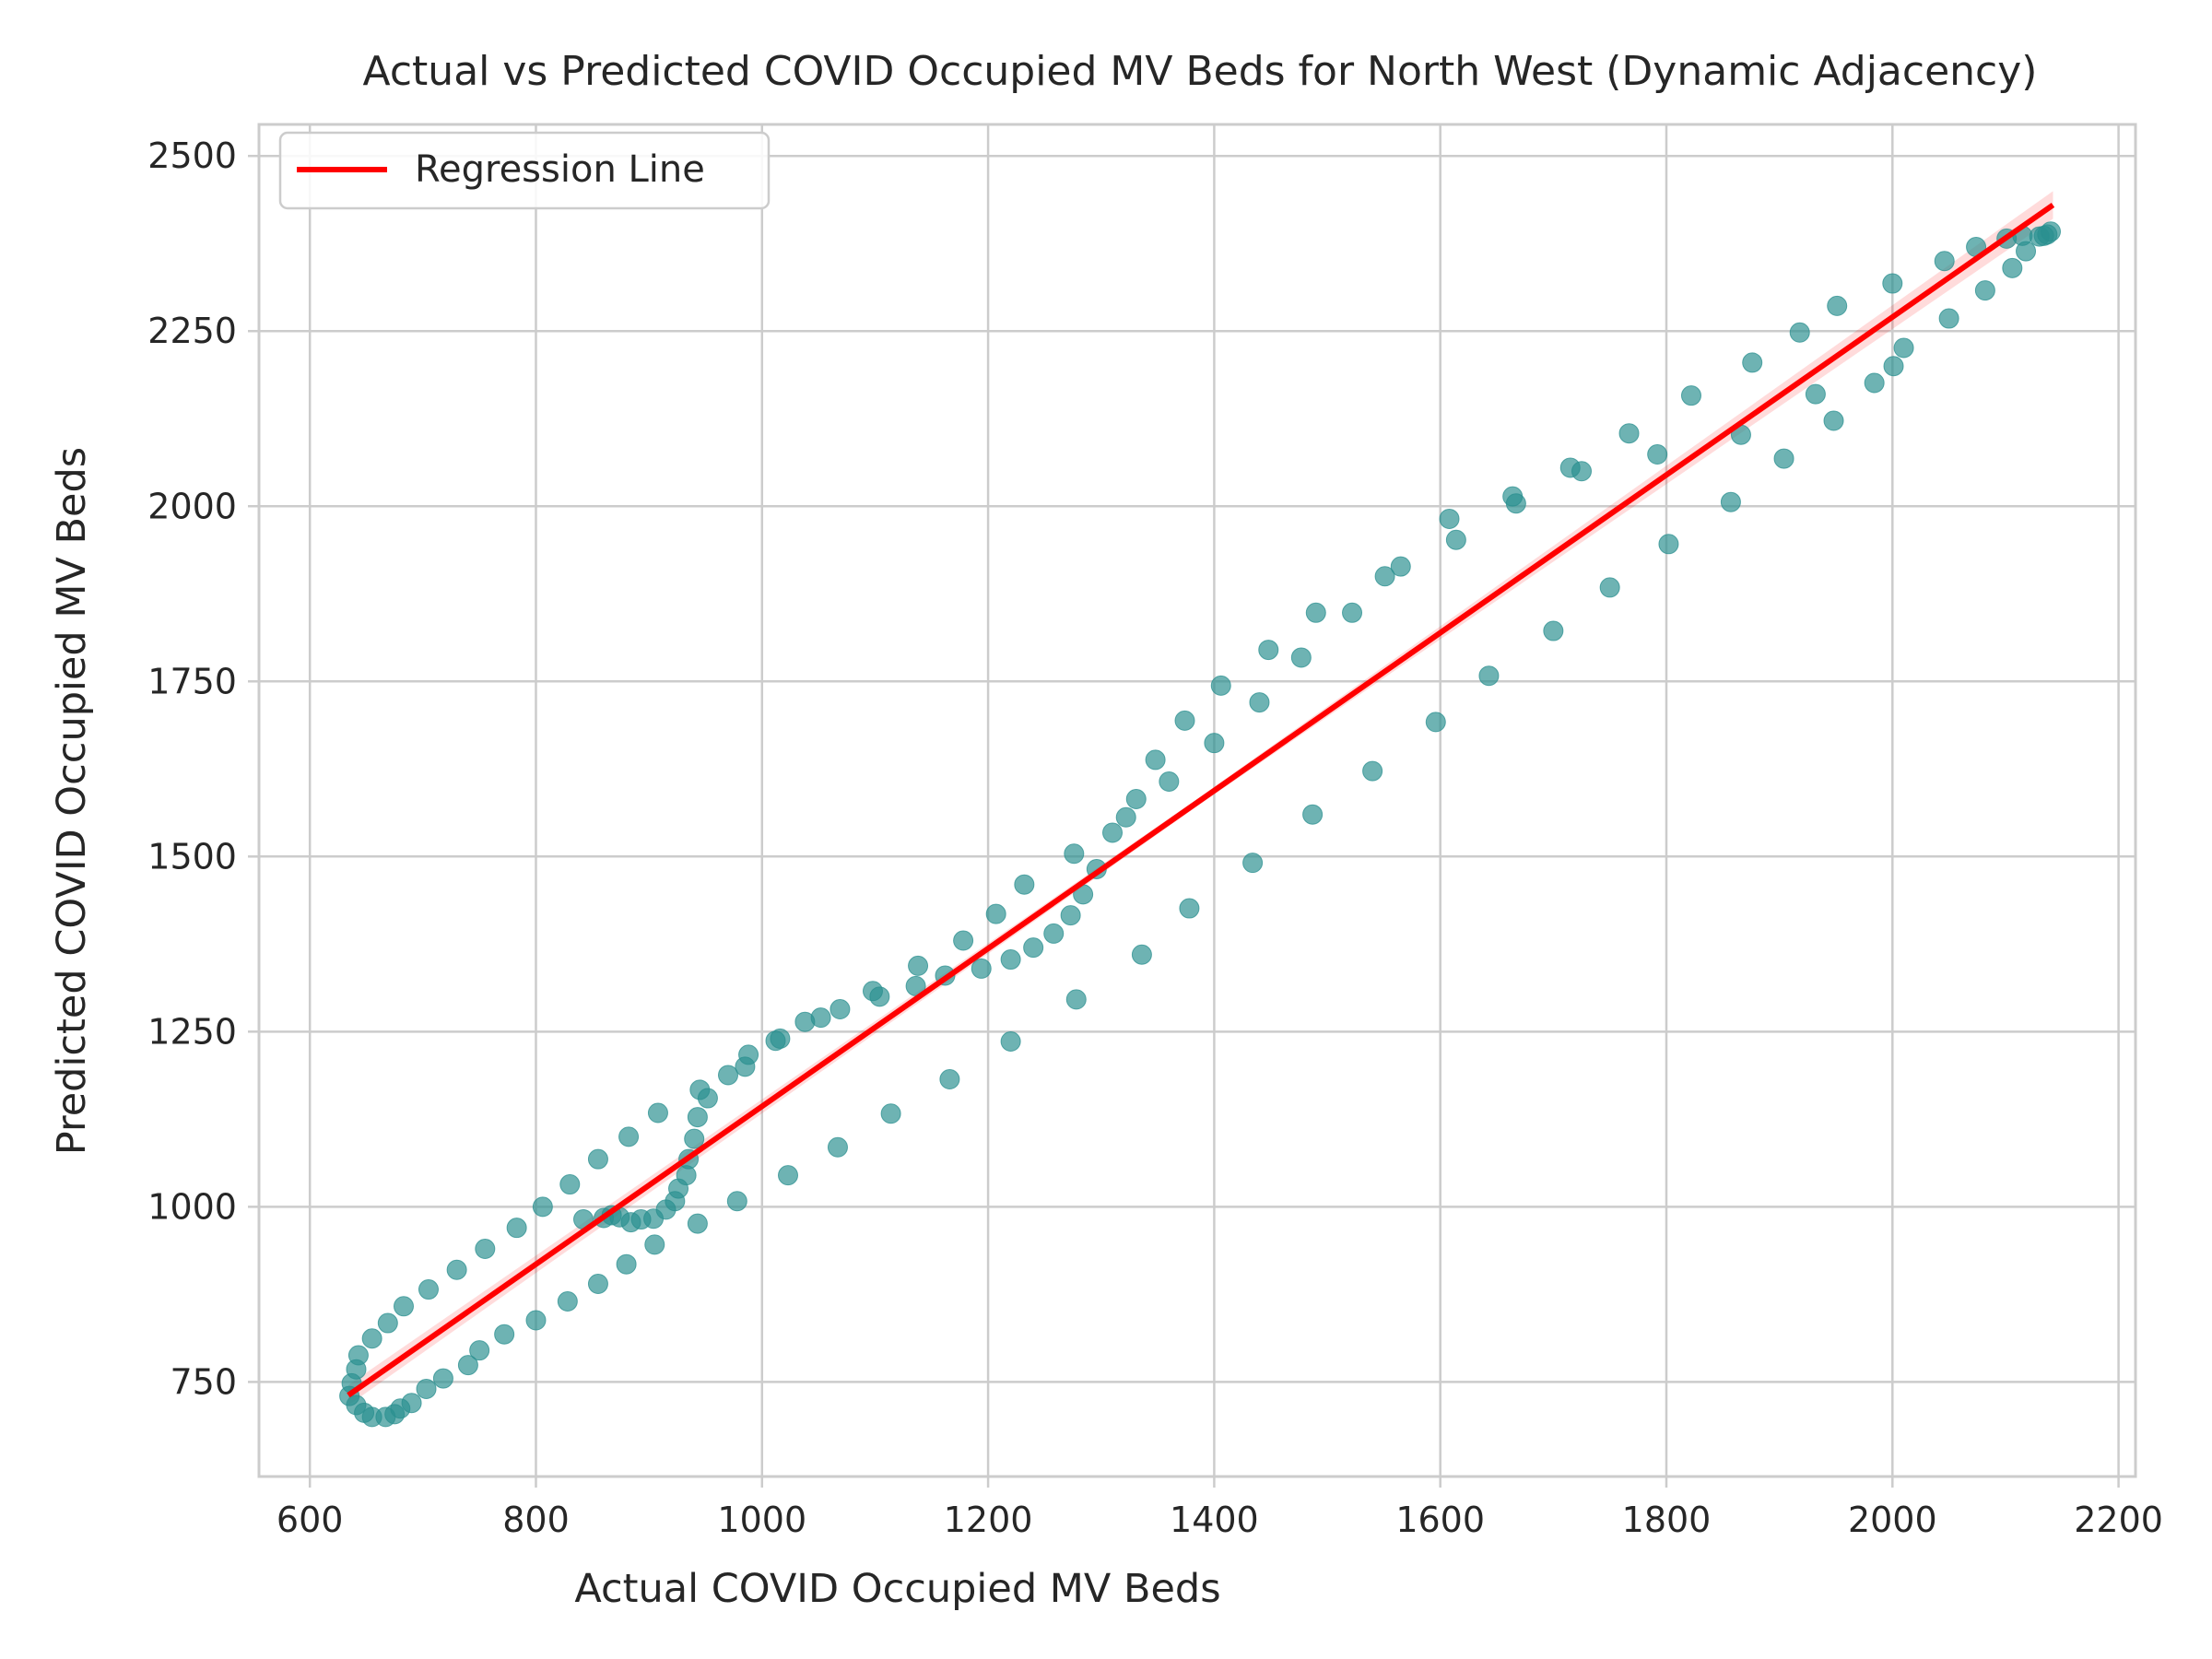 Image resolution: width=2212 pixels, height=1659 pixels. Describe the element at coordinates (192, 506) in the screenshot. I see `y-tick-label: 2000` at that location.